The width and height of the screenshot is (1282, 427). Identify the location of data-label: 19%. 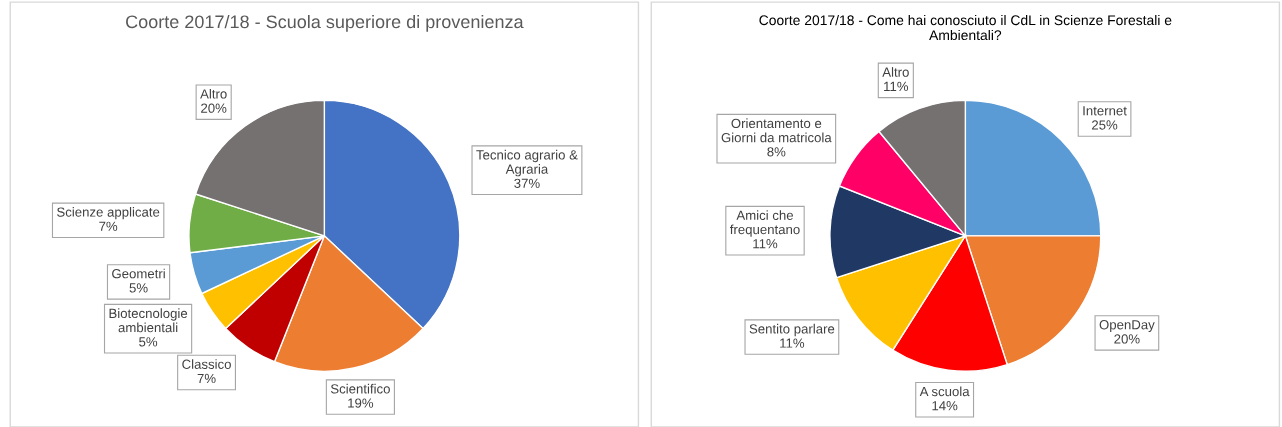
(361, 403).